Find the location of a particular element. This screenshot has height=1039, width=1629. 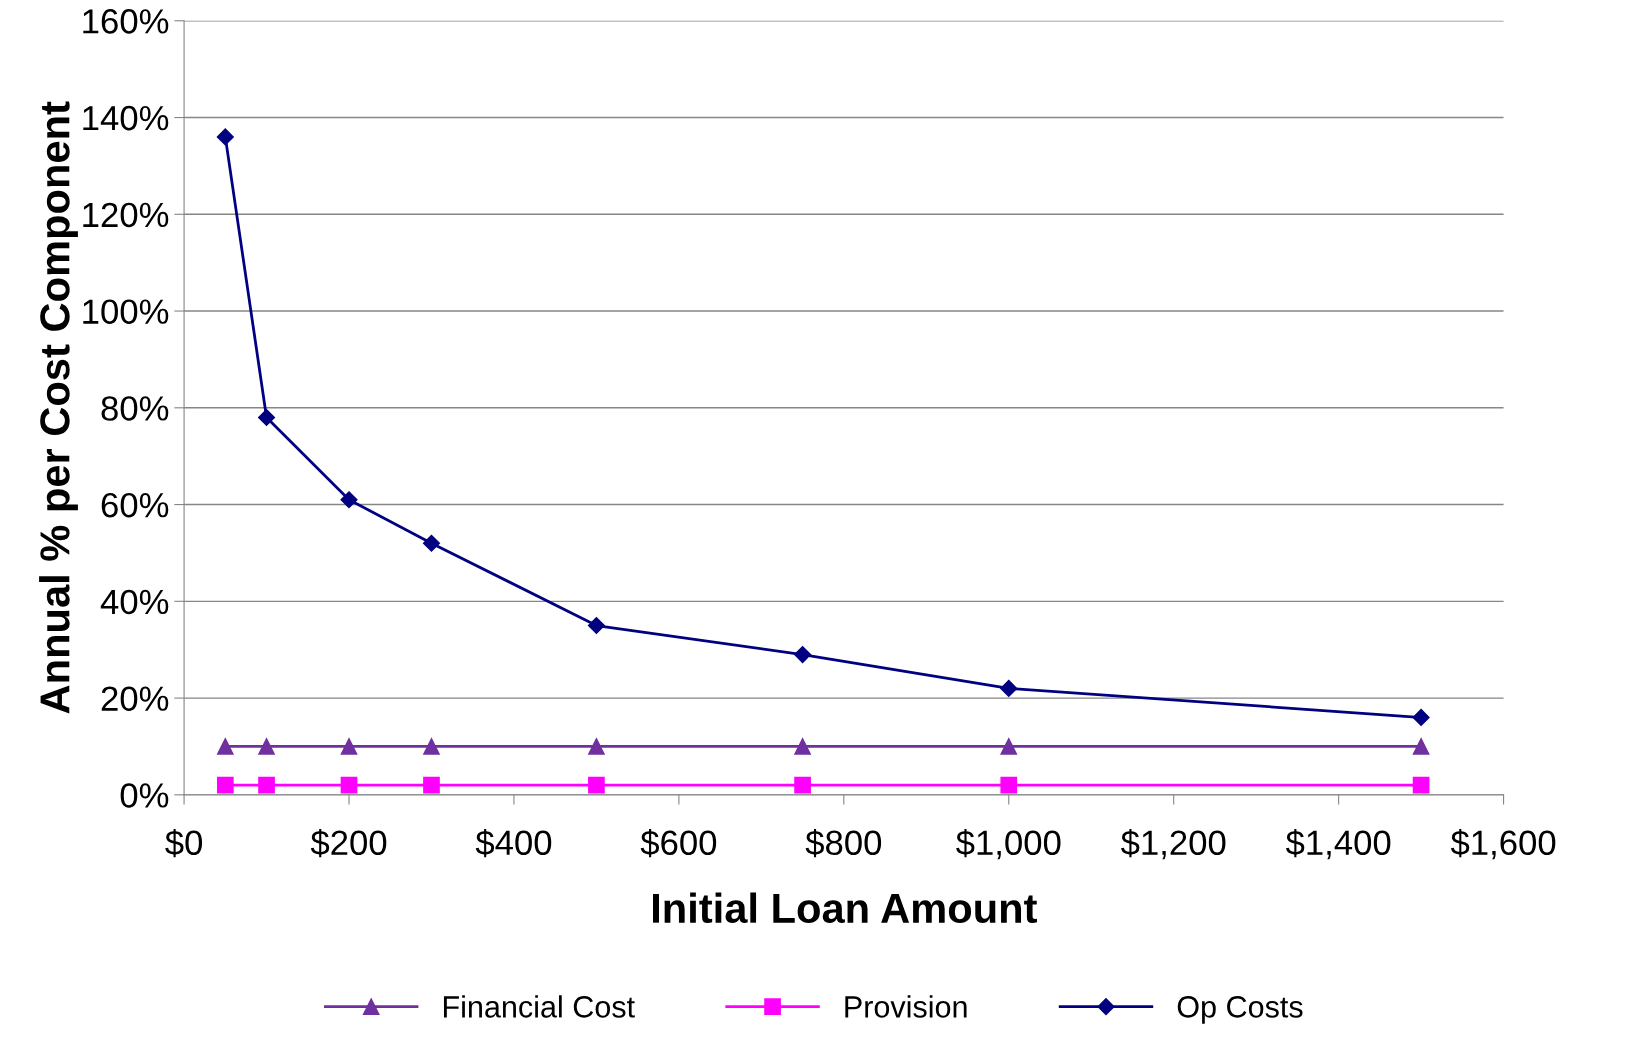

x-tick-label: $600 is located at coordinates (678, 843).